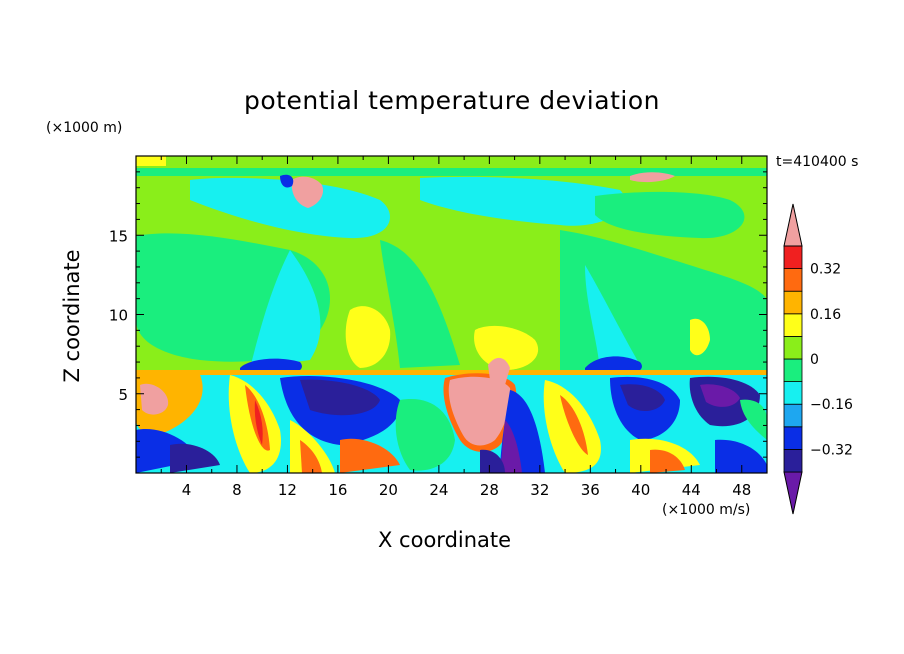 This screenshot has width=904, height=654. Describe the element at coordinates (793, 493) in the screenshot. I see `colorbar-under-triangle` at that location.